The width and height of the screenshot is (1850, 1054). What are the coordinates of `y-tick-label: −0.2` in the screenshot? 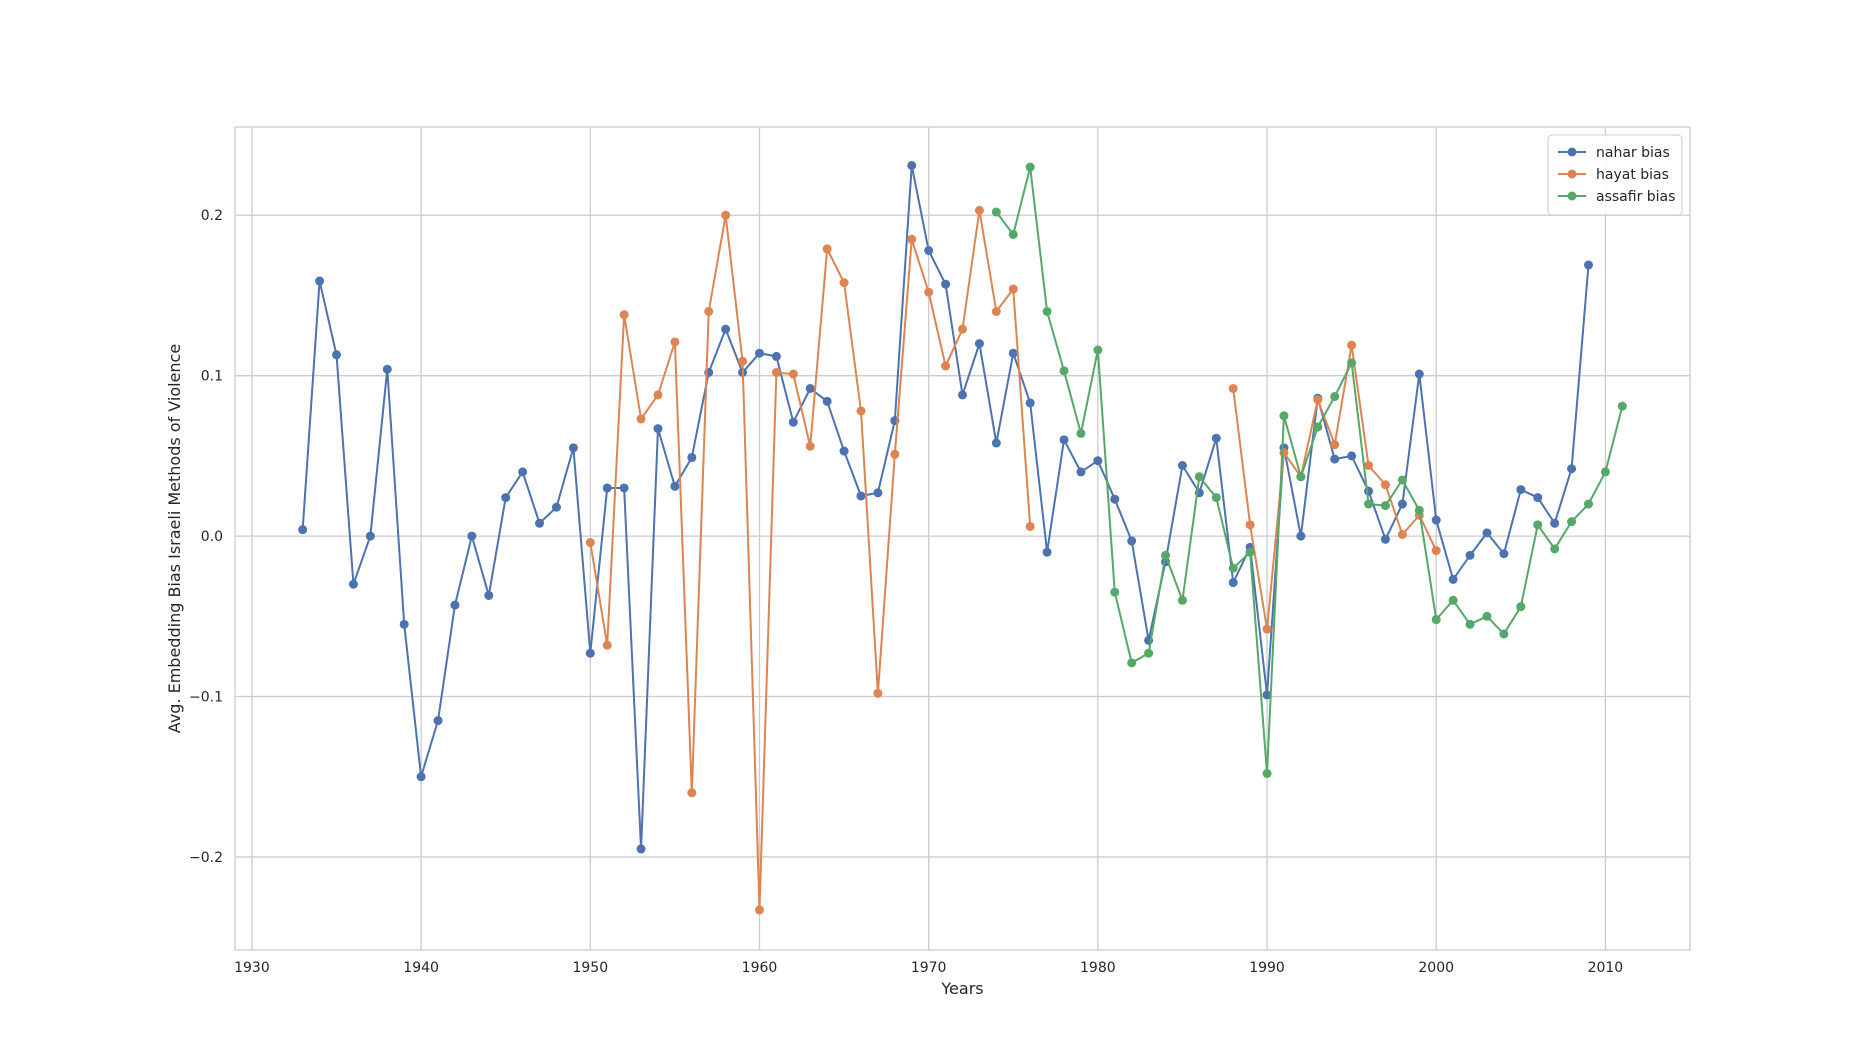 It's located at (206, 858).